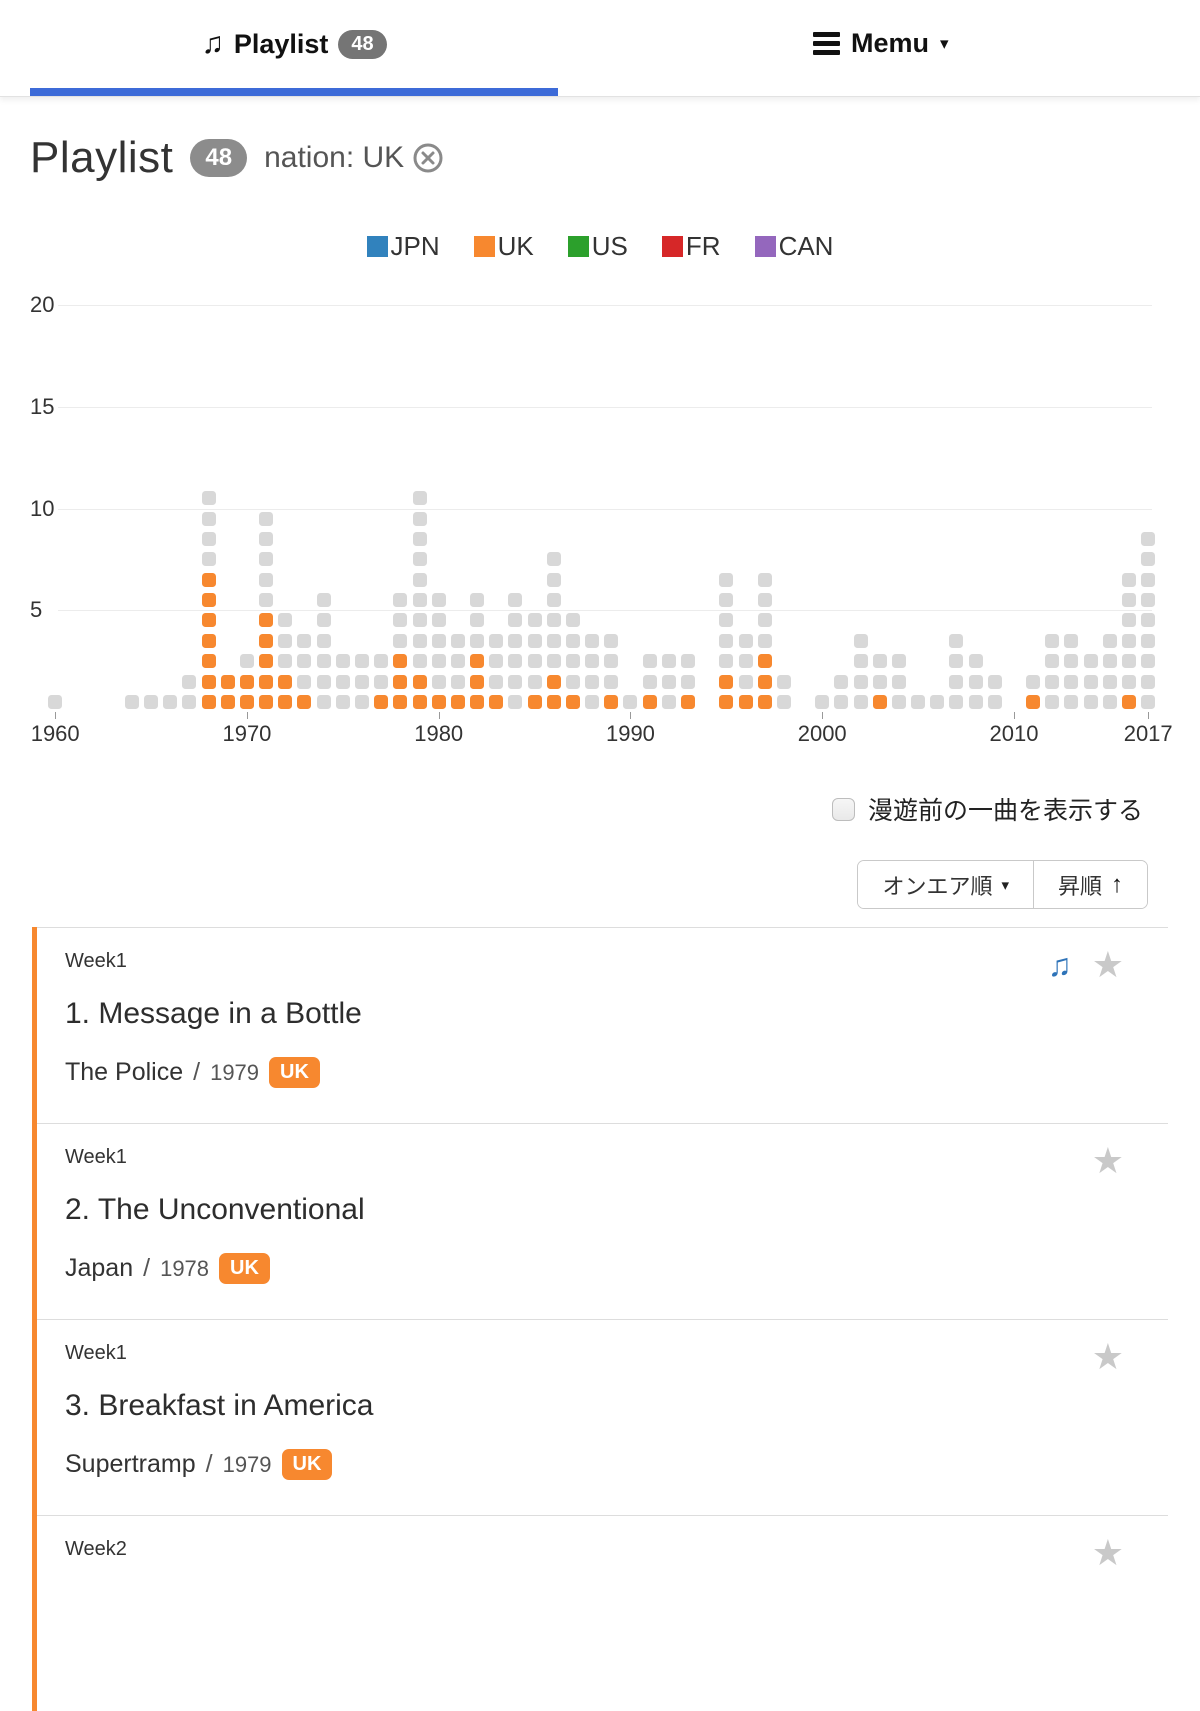 This screenshot has width=1200, height=1711. Describe the element at coordinates (890, 43) in the screenshot. I see `menu-label: Memu` at that location.